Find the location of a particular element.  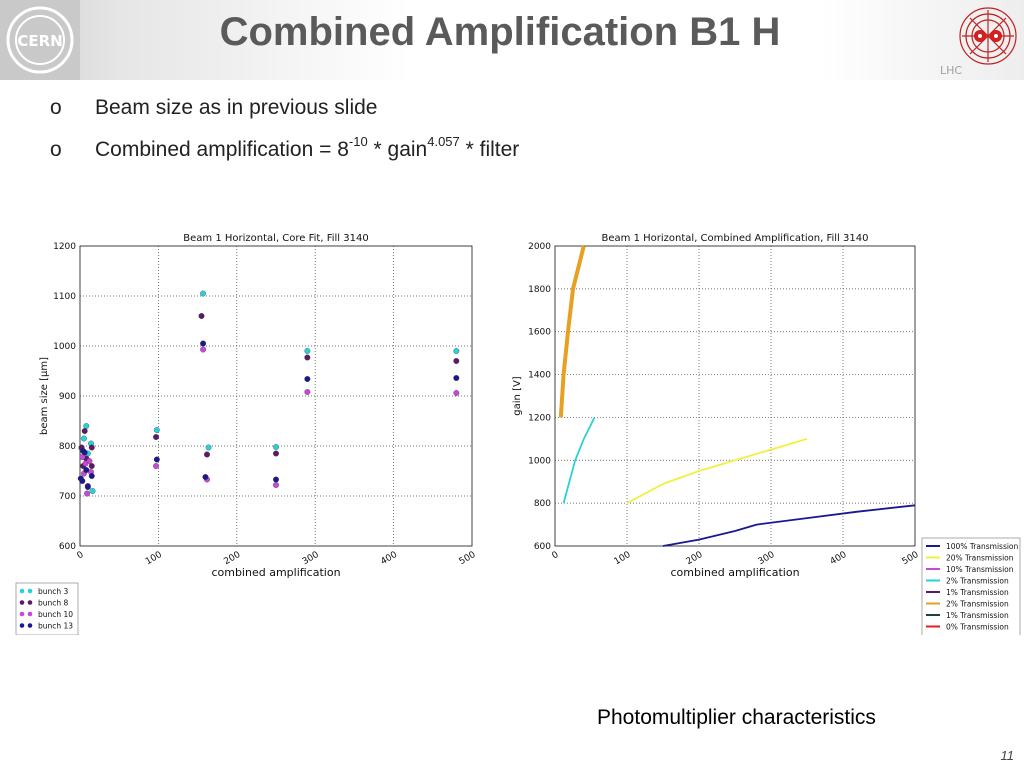

formula-part: Combined amplification = 8 is located at coordinates (222, 149).